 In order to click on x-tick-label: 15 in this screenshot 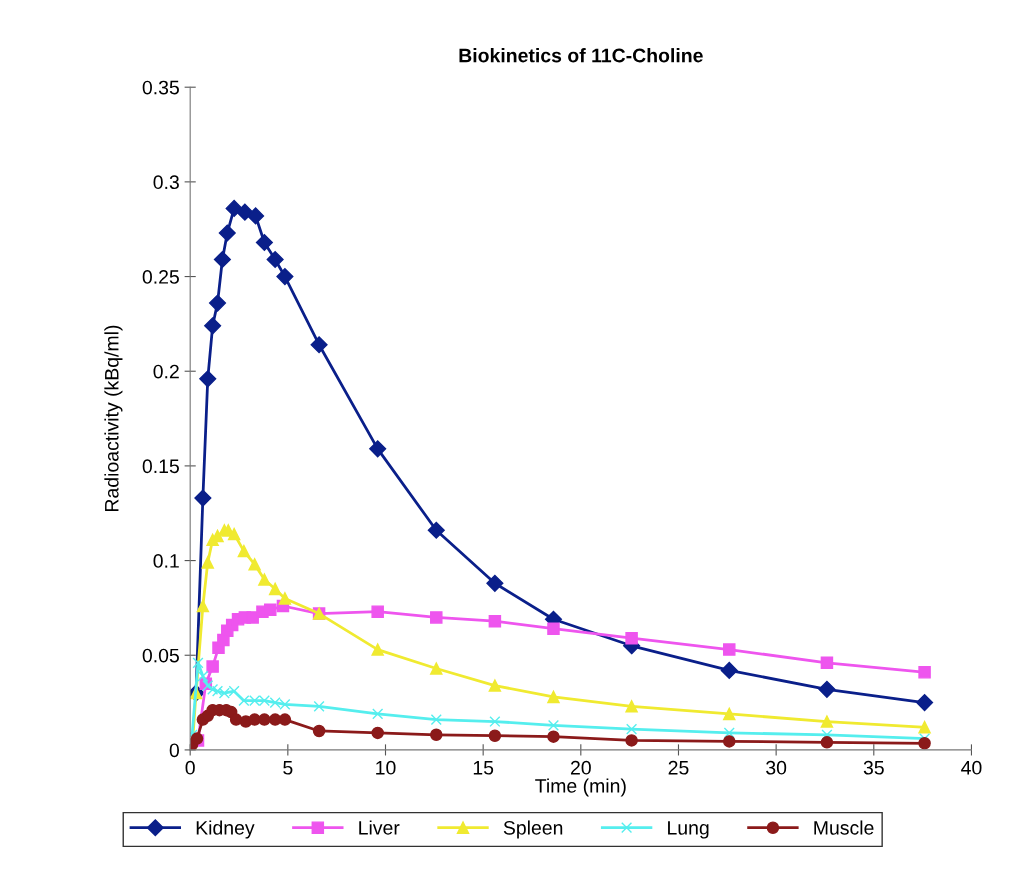, I will do `click(483, 768)`.